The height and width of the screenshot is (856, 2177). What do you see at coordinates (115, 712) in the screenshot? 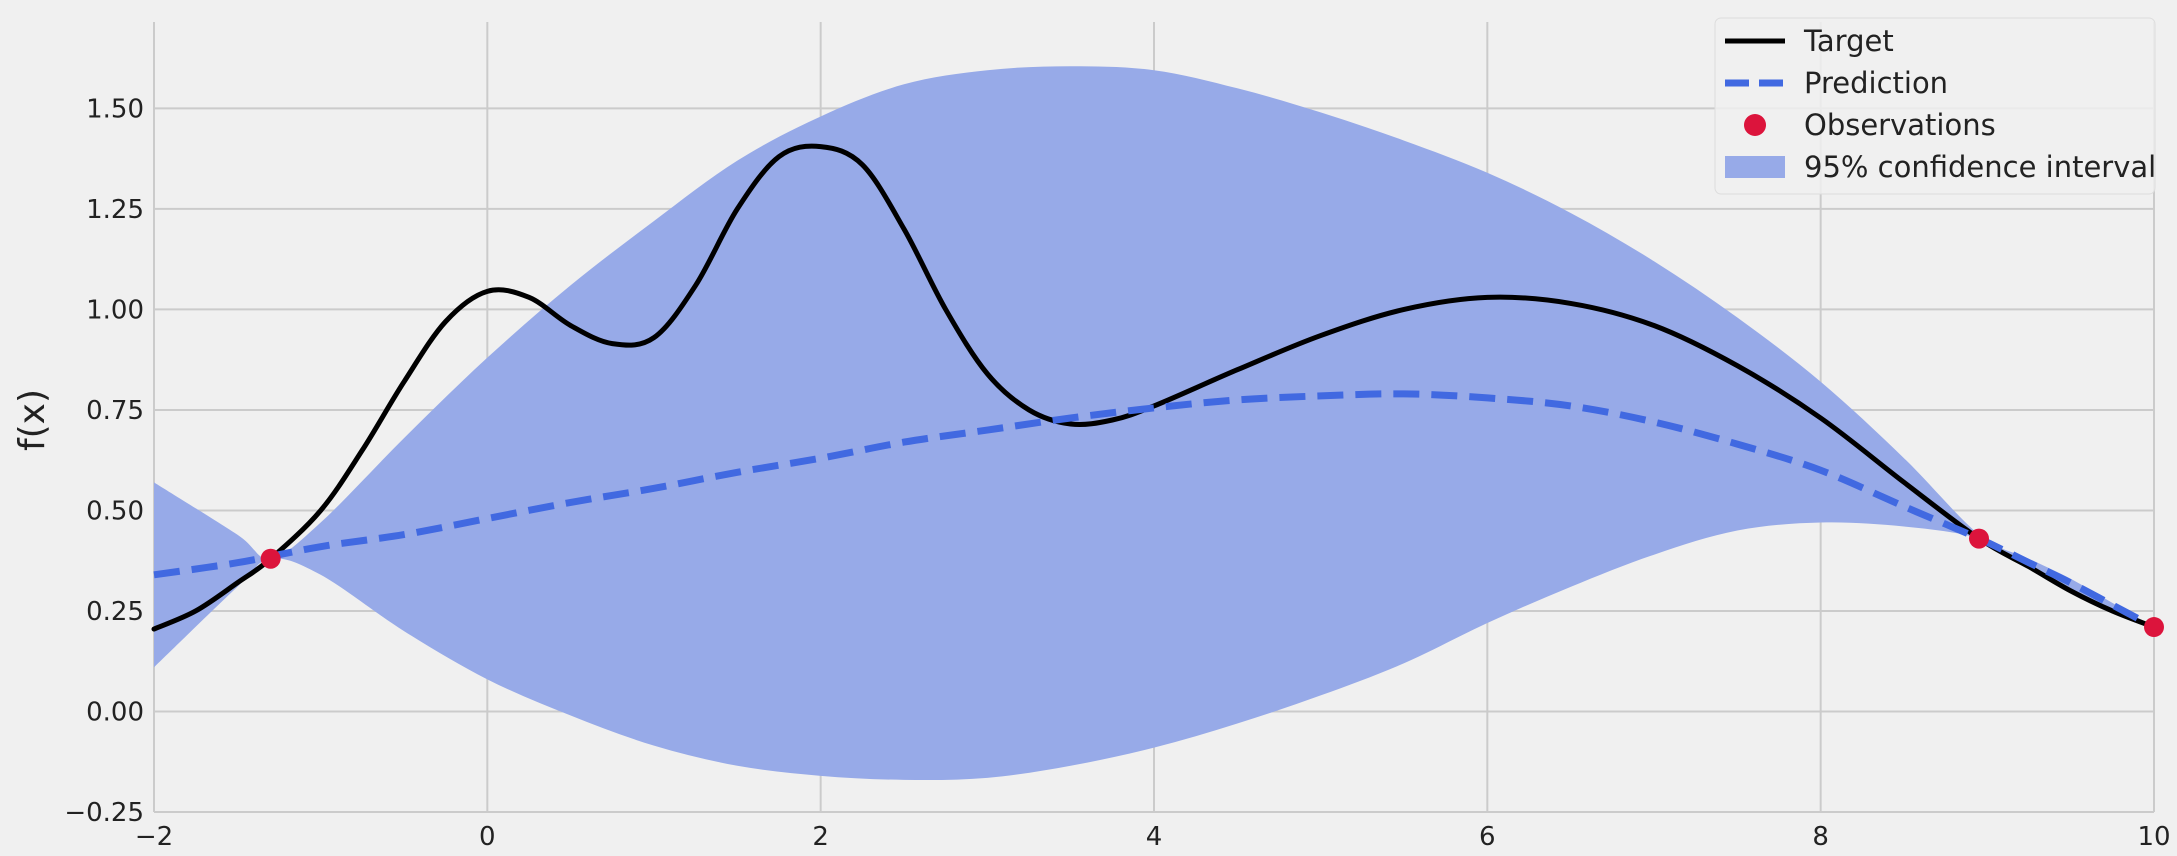
I see `y-tick-label: 0.00` at bounding box center [115, 712].